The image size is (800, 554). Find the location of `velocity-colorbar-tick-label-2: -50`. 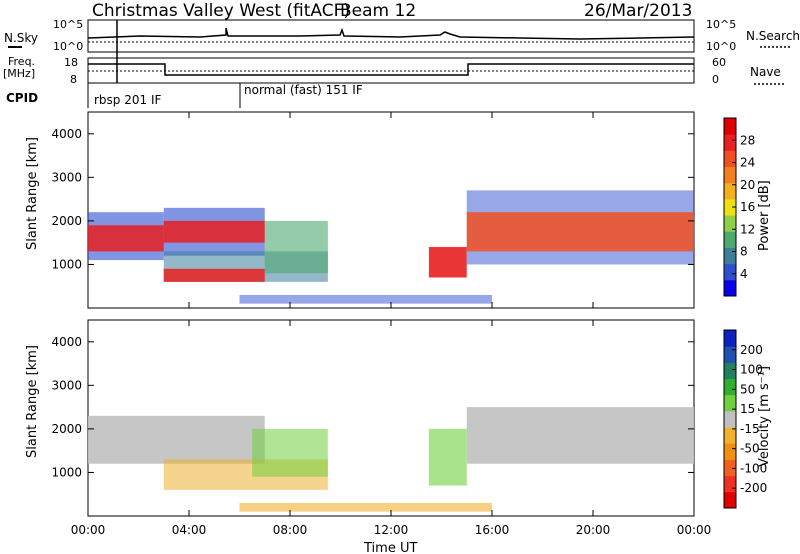

velocity-colorbar-tick-label-2: -50 is located at coordinates (750, 449).